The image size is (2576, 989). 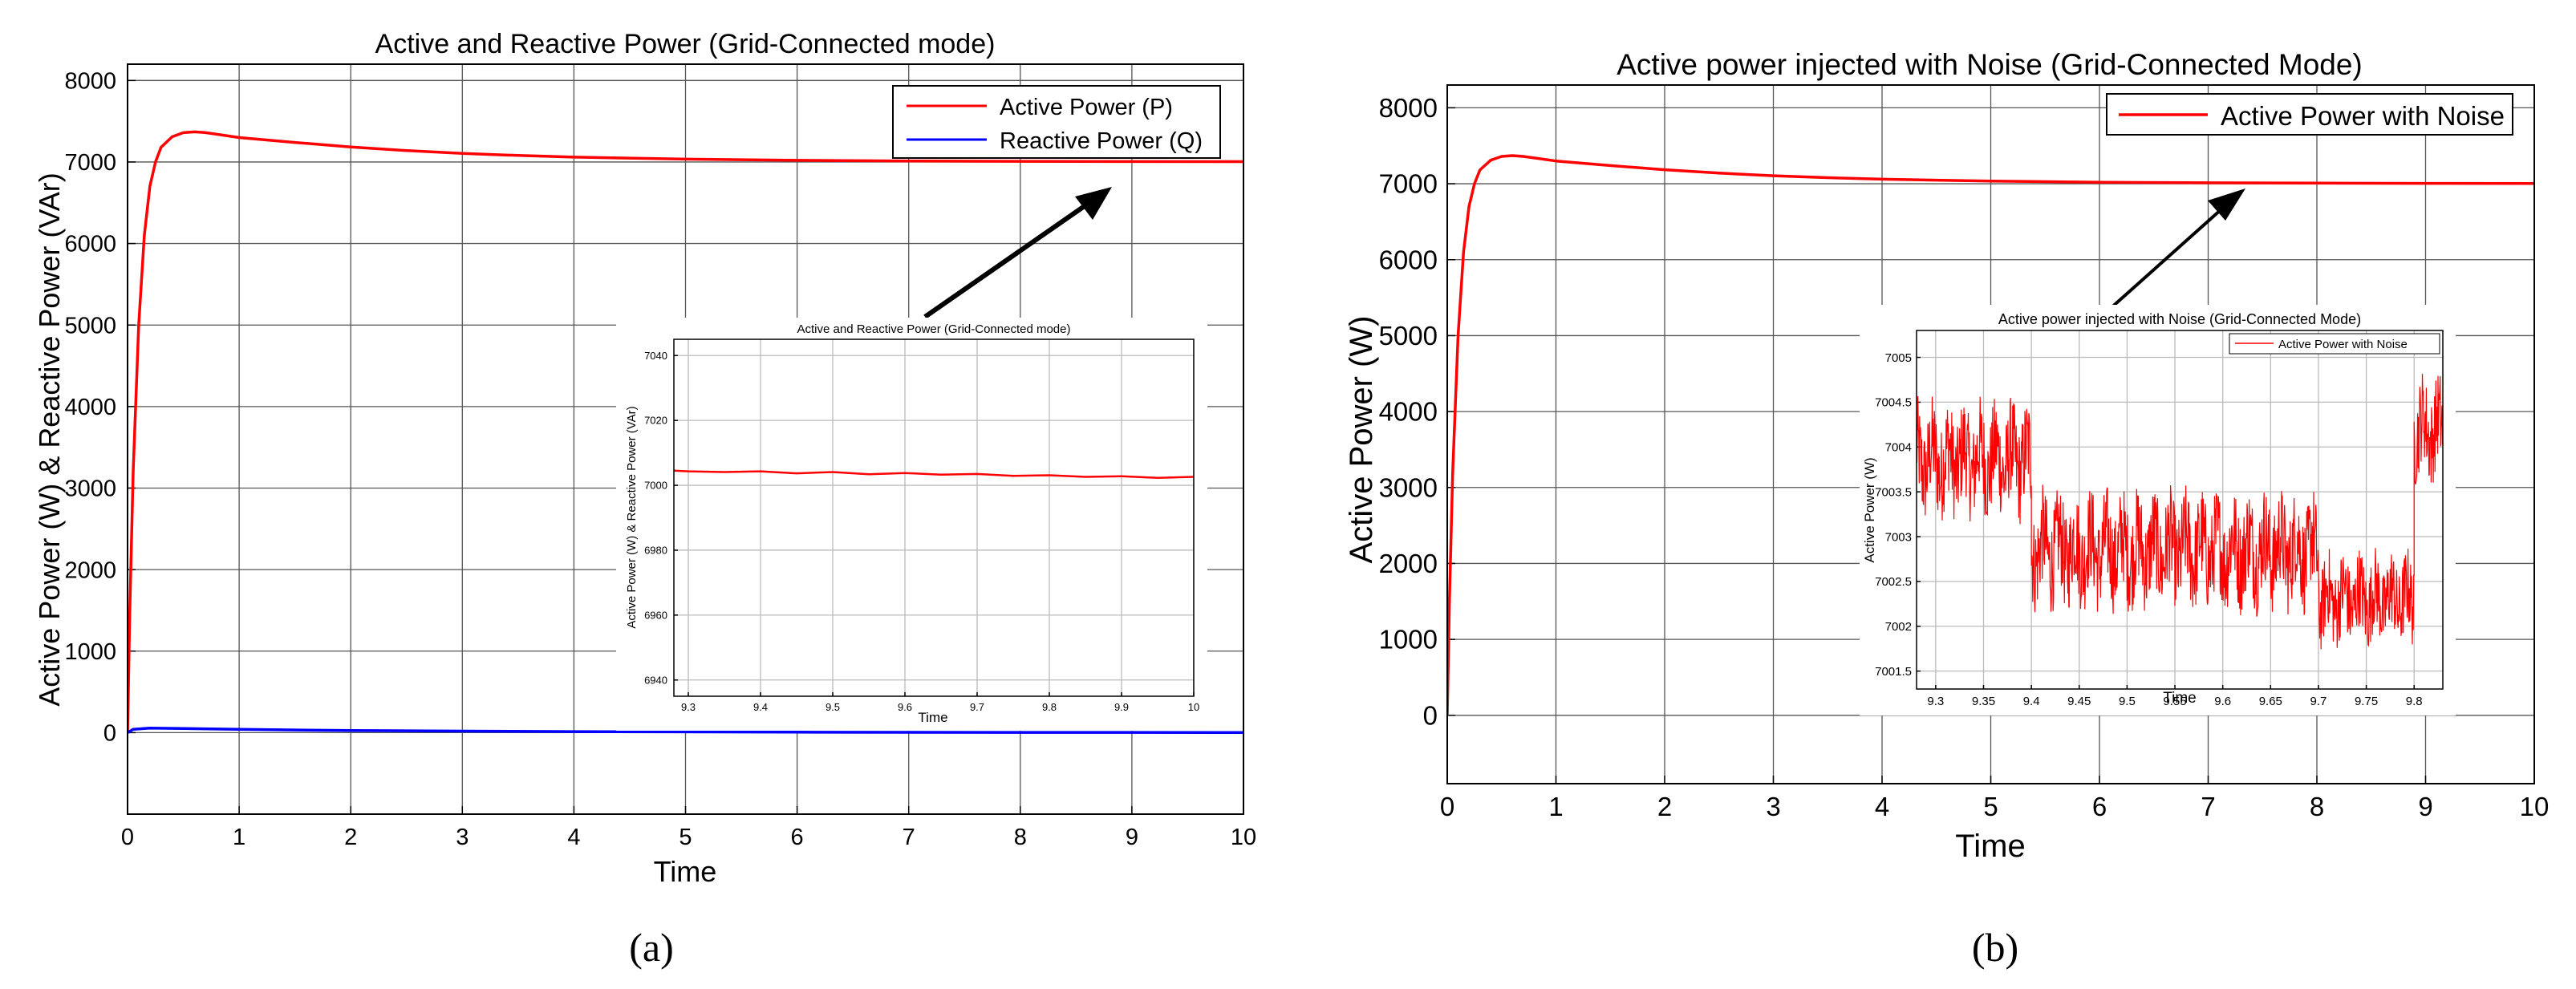 What do you see at coordinates (2222, 701) in the screenshot?
I see `panel-b-inset-x-tick-label: 9.6` at bounding box center [2222, 701].